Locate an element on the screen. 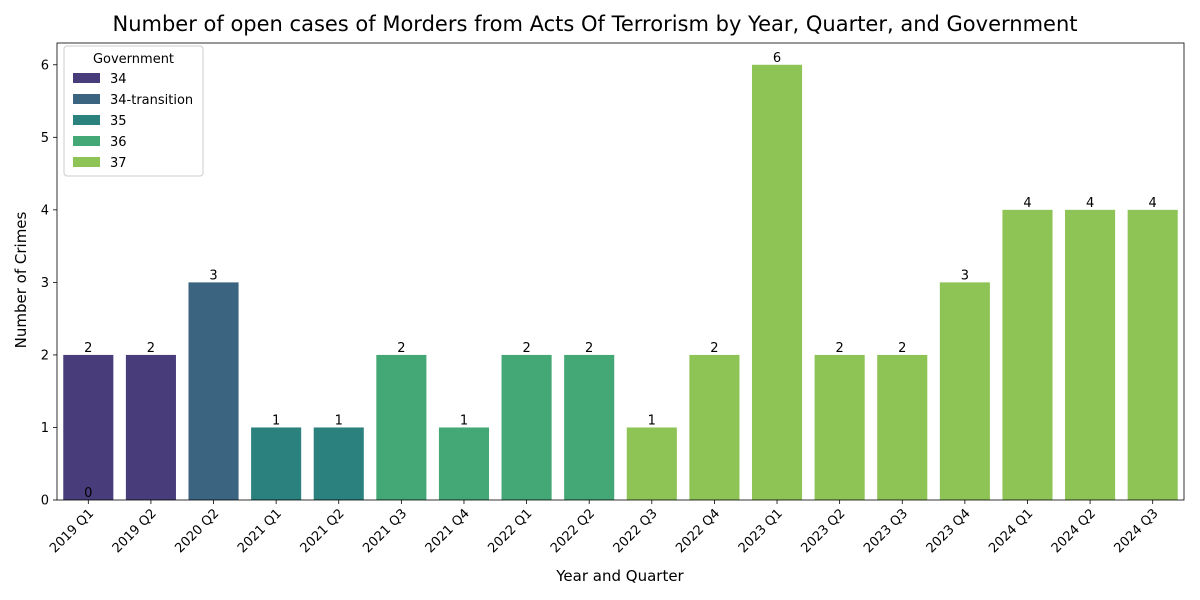  x-tick-label: 2022 Q1 is located at coordinates (510, 531).